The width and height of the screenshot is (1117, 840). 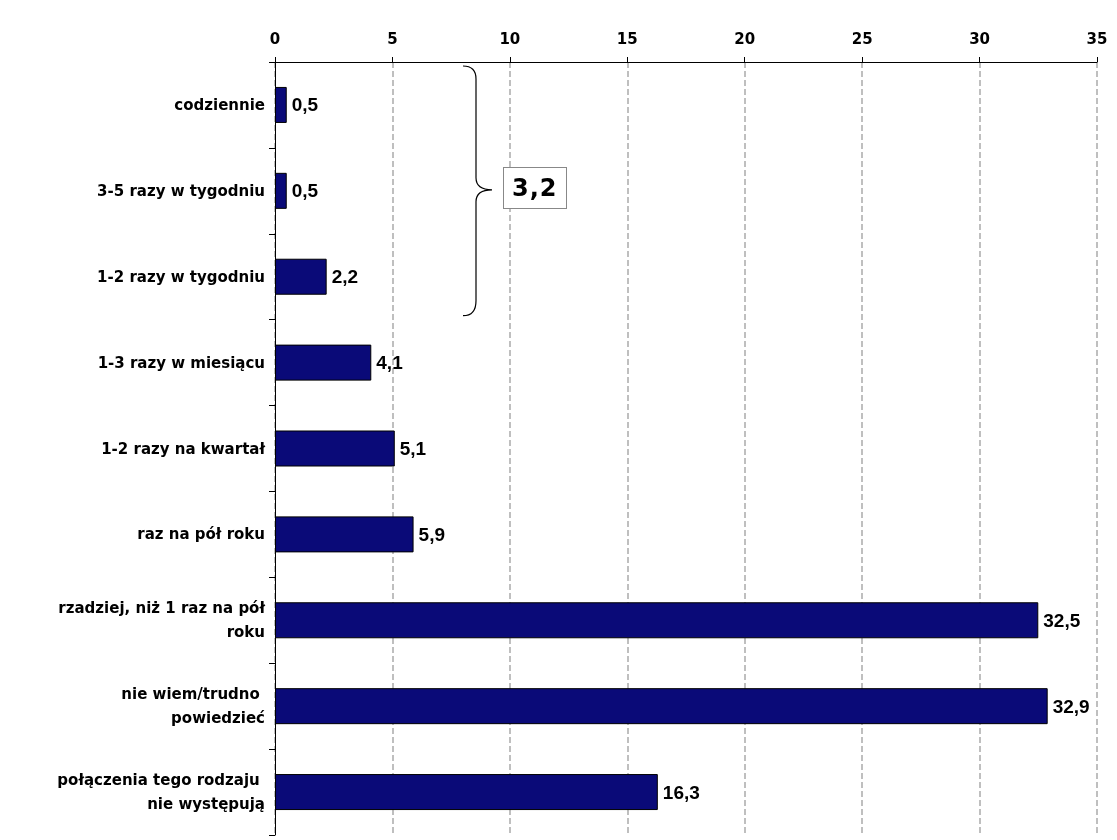 I want to click on x-tick-label: 5, so click(x=392, y=38).